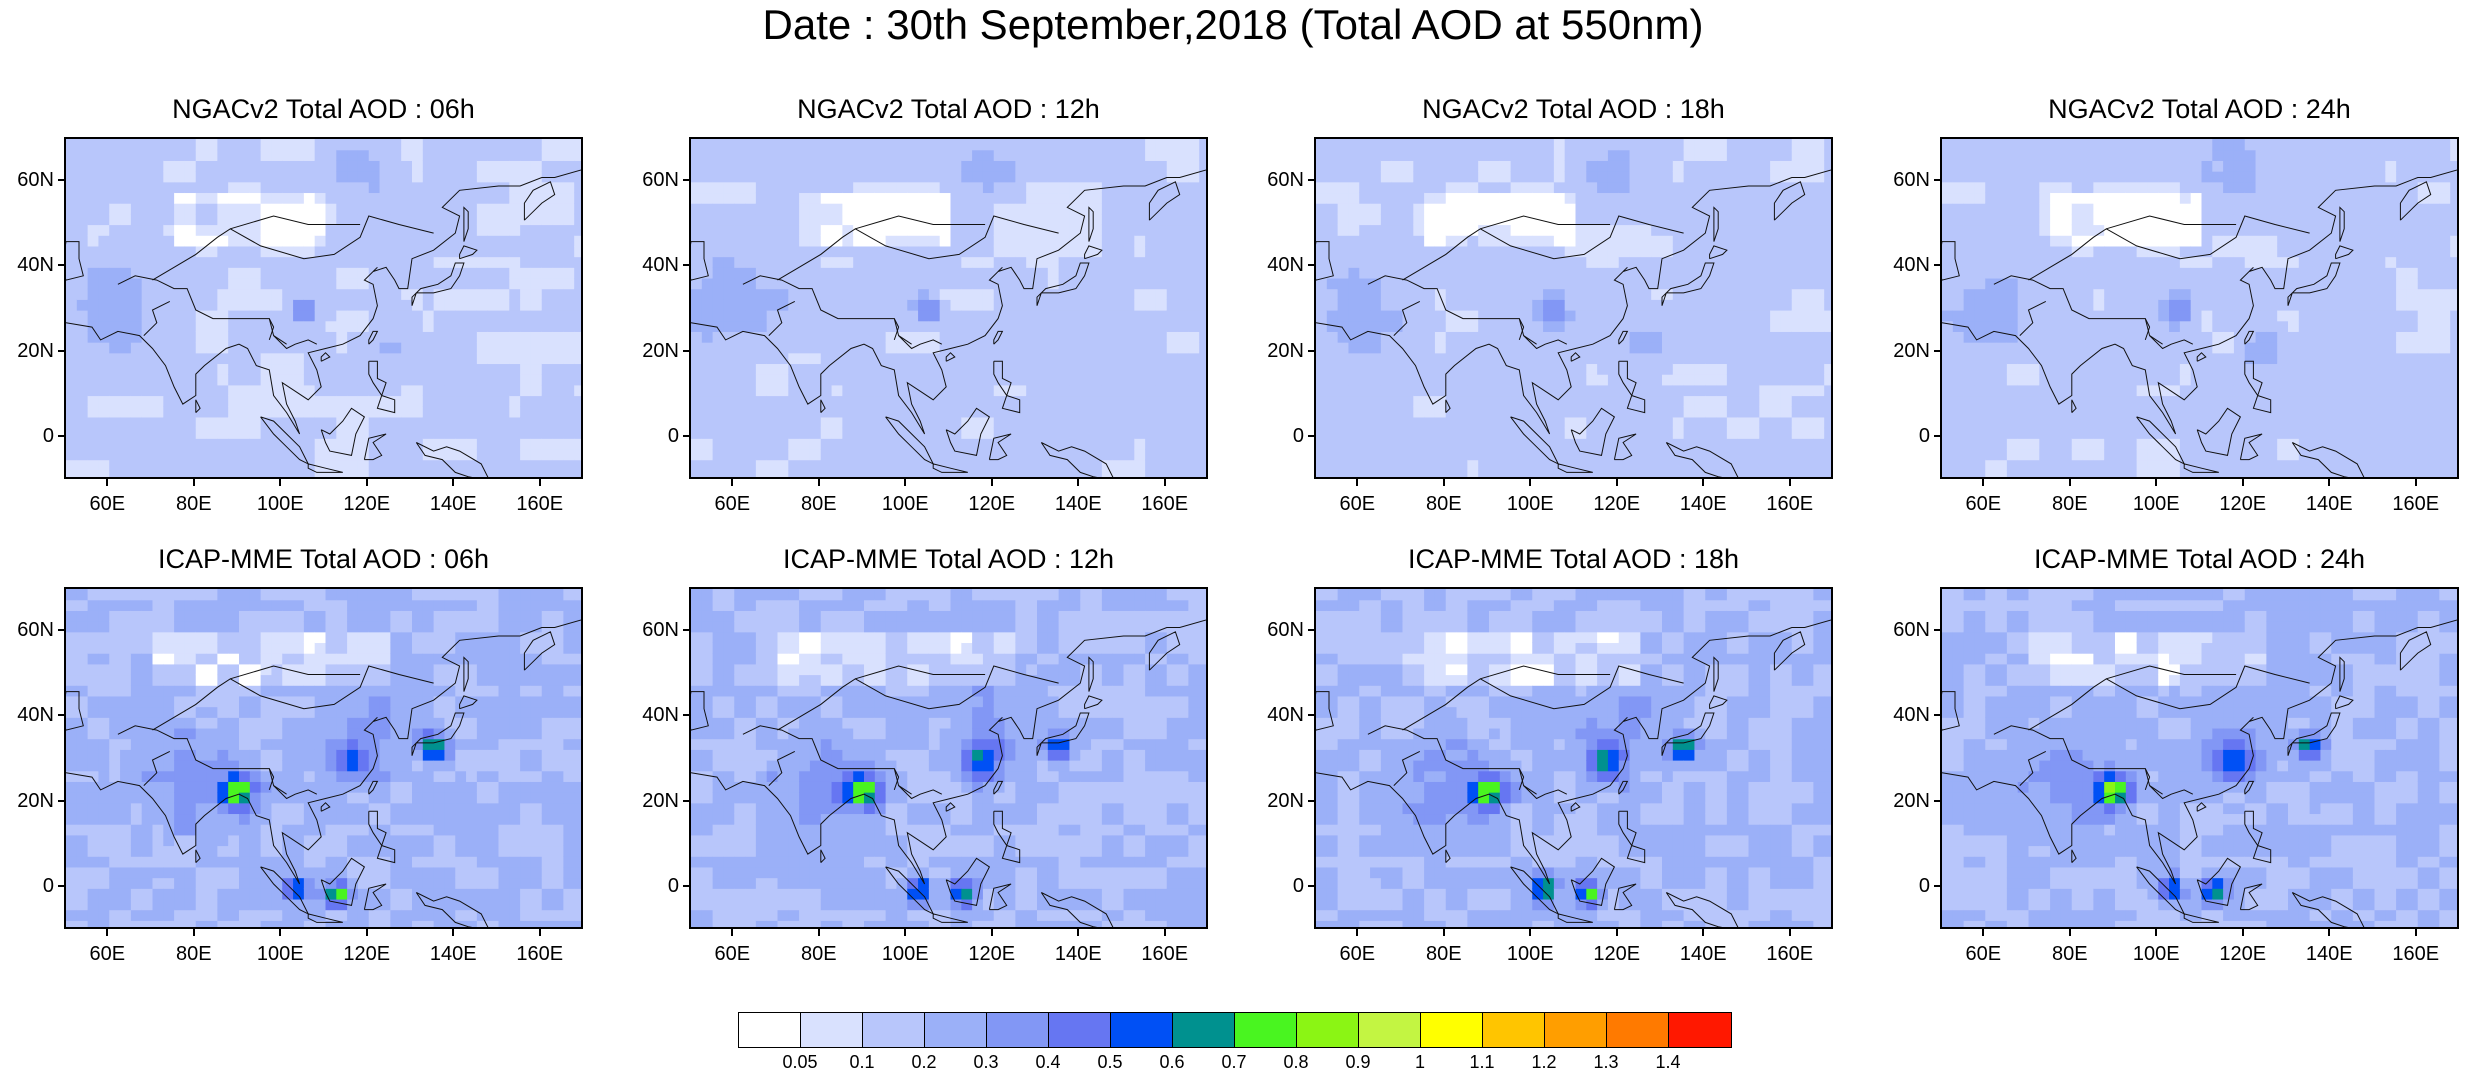  Describe the element at coordinates (323, 109) in the screenshot. I see `panel-title: NGACv2 Total AOD : 06h` at that location.